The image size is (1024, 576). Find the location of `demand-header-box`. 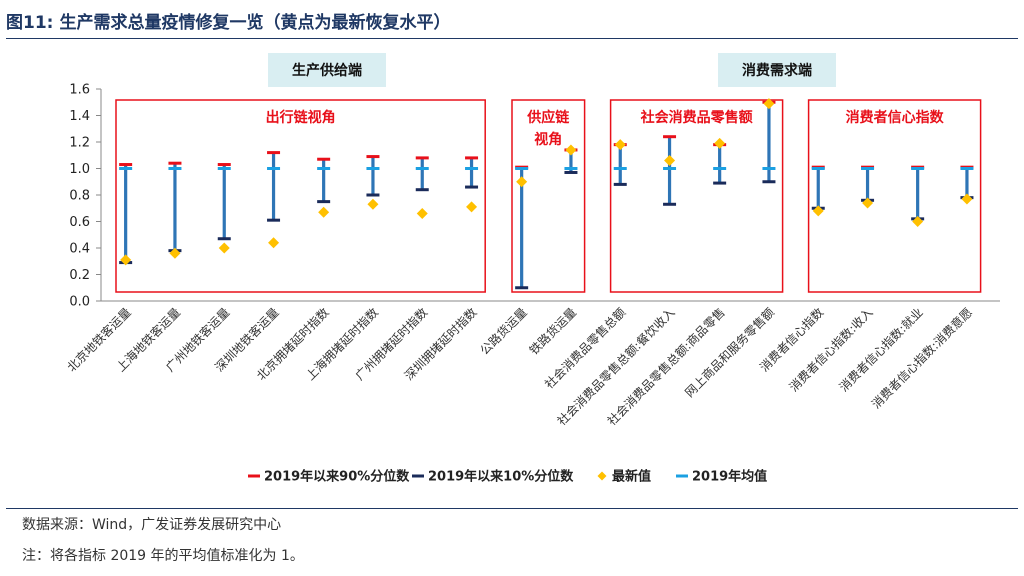

demand-header-box is located at coordinates (777, 70).